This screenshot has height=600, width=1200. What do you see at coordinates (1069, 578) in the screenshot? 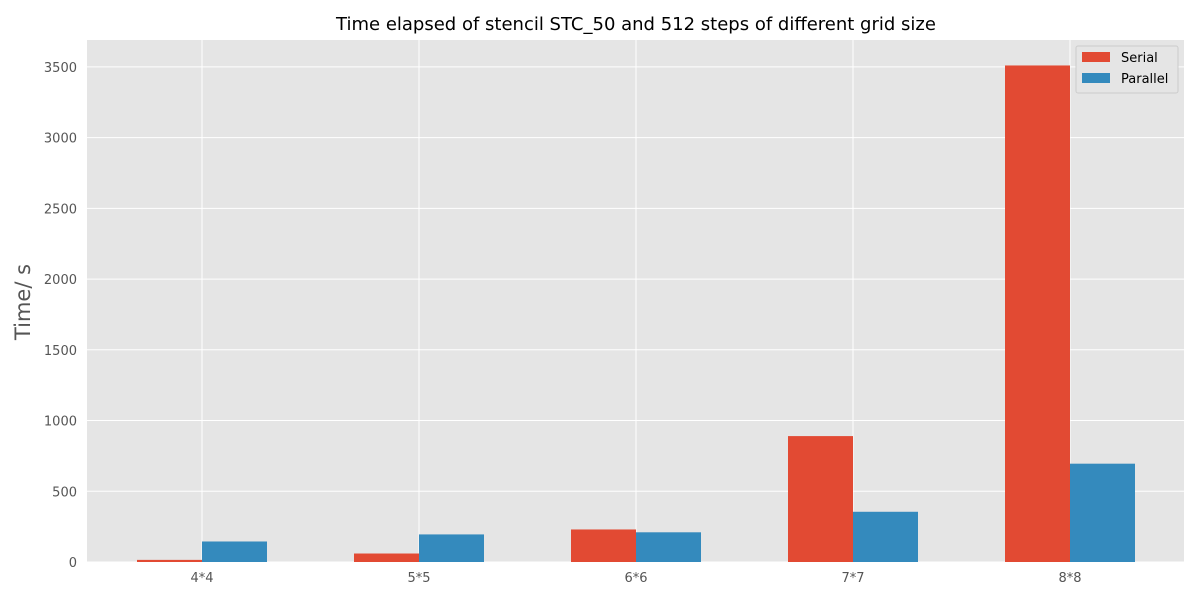
I see `x-tick-label: 8*8` at bounding box center [1069, 578].